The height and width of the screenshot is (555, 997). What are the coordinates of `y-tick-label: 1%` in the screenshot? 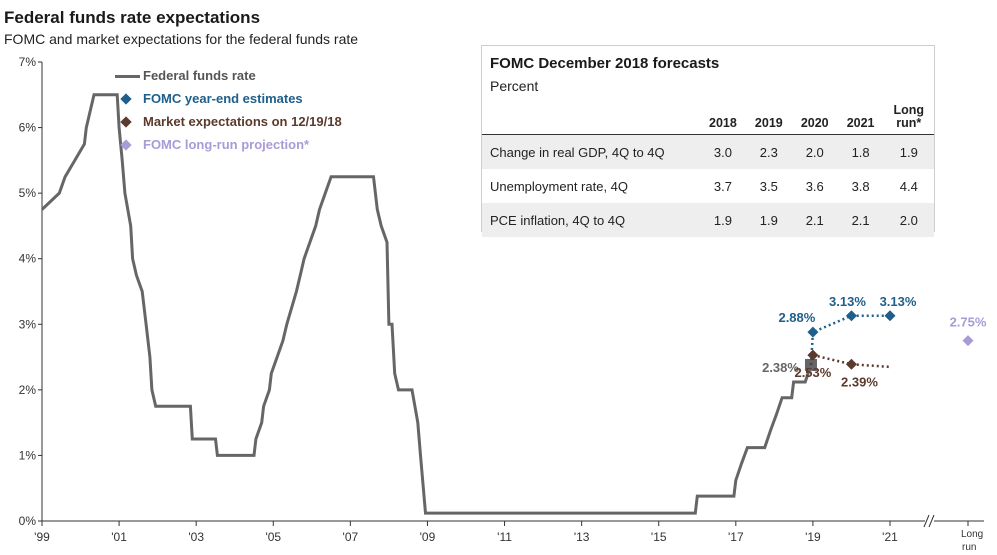 It's located at (28, 455).